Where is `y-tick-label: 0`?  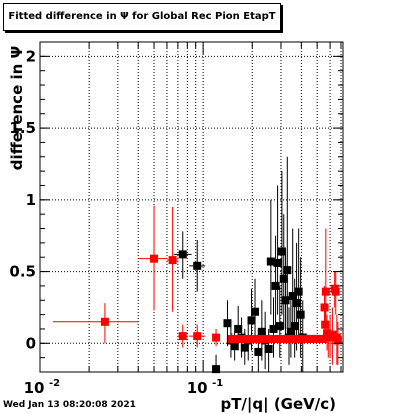 y-tick-label: 0 is located at coordinates (31, 343).